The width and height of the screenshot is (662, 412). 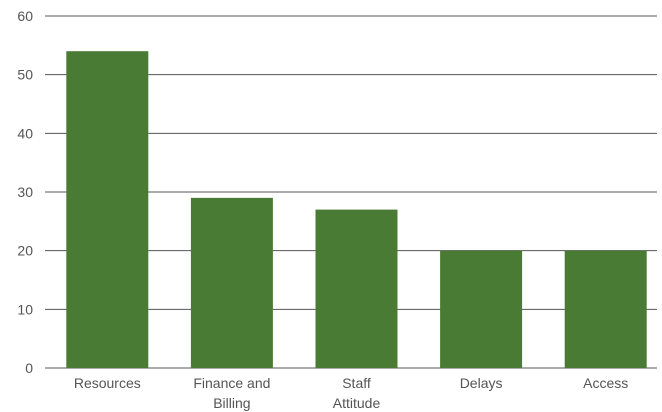 I want to click on y-axis-ticks: 0 10 20 30 40 50 60, so click(x=25, y=192).